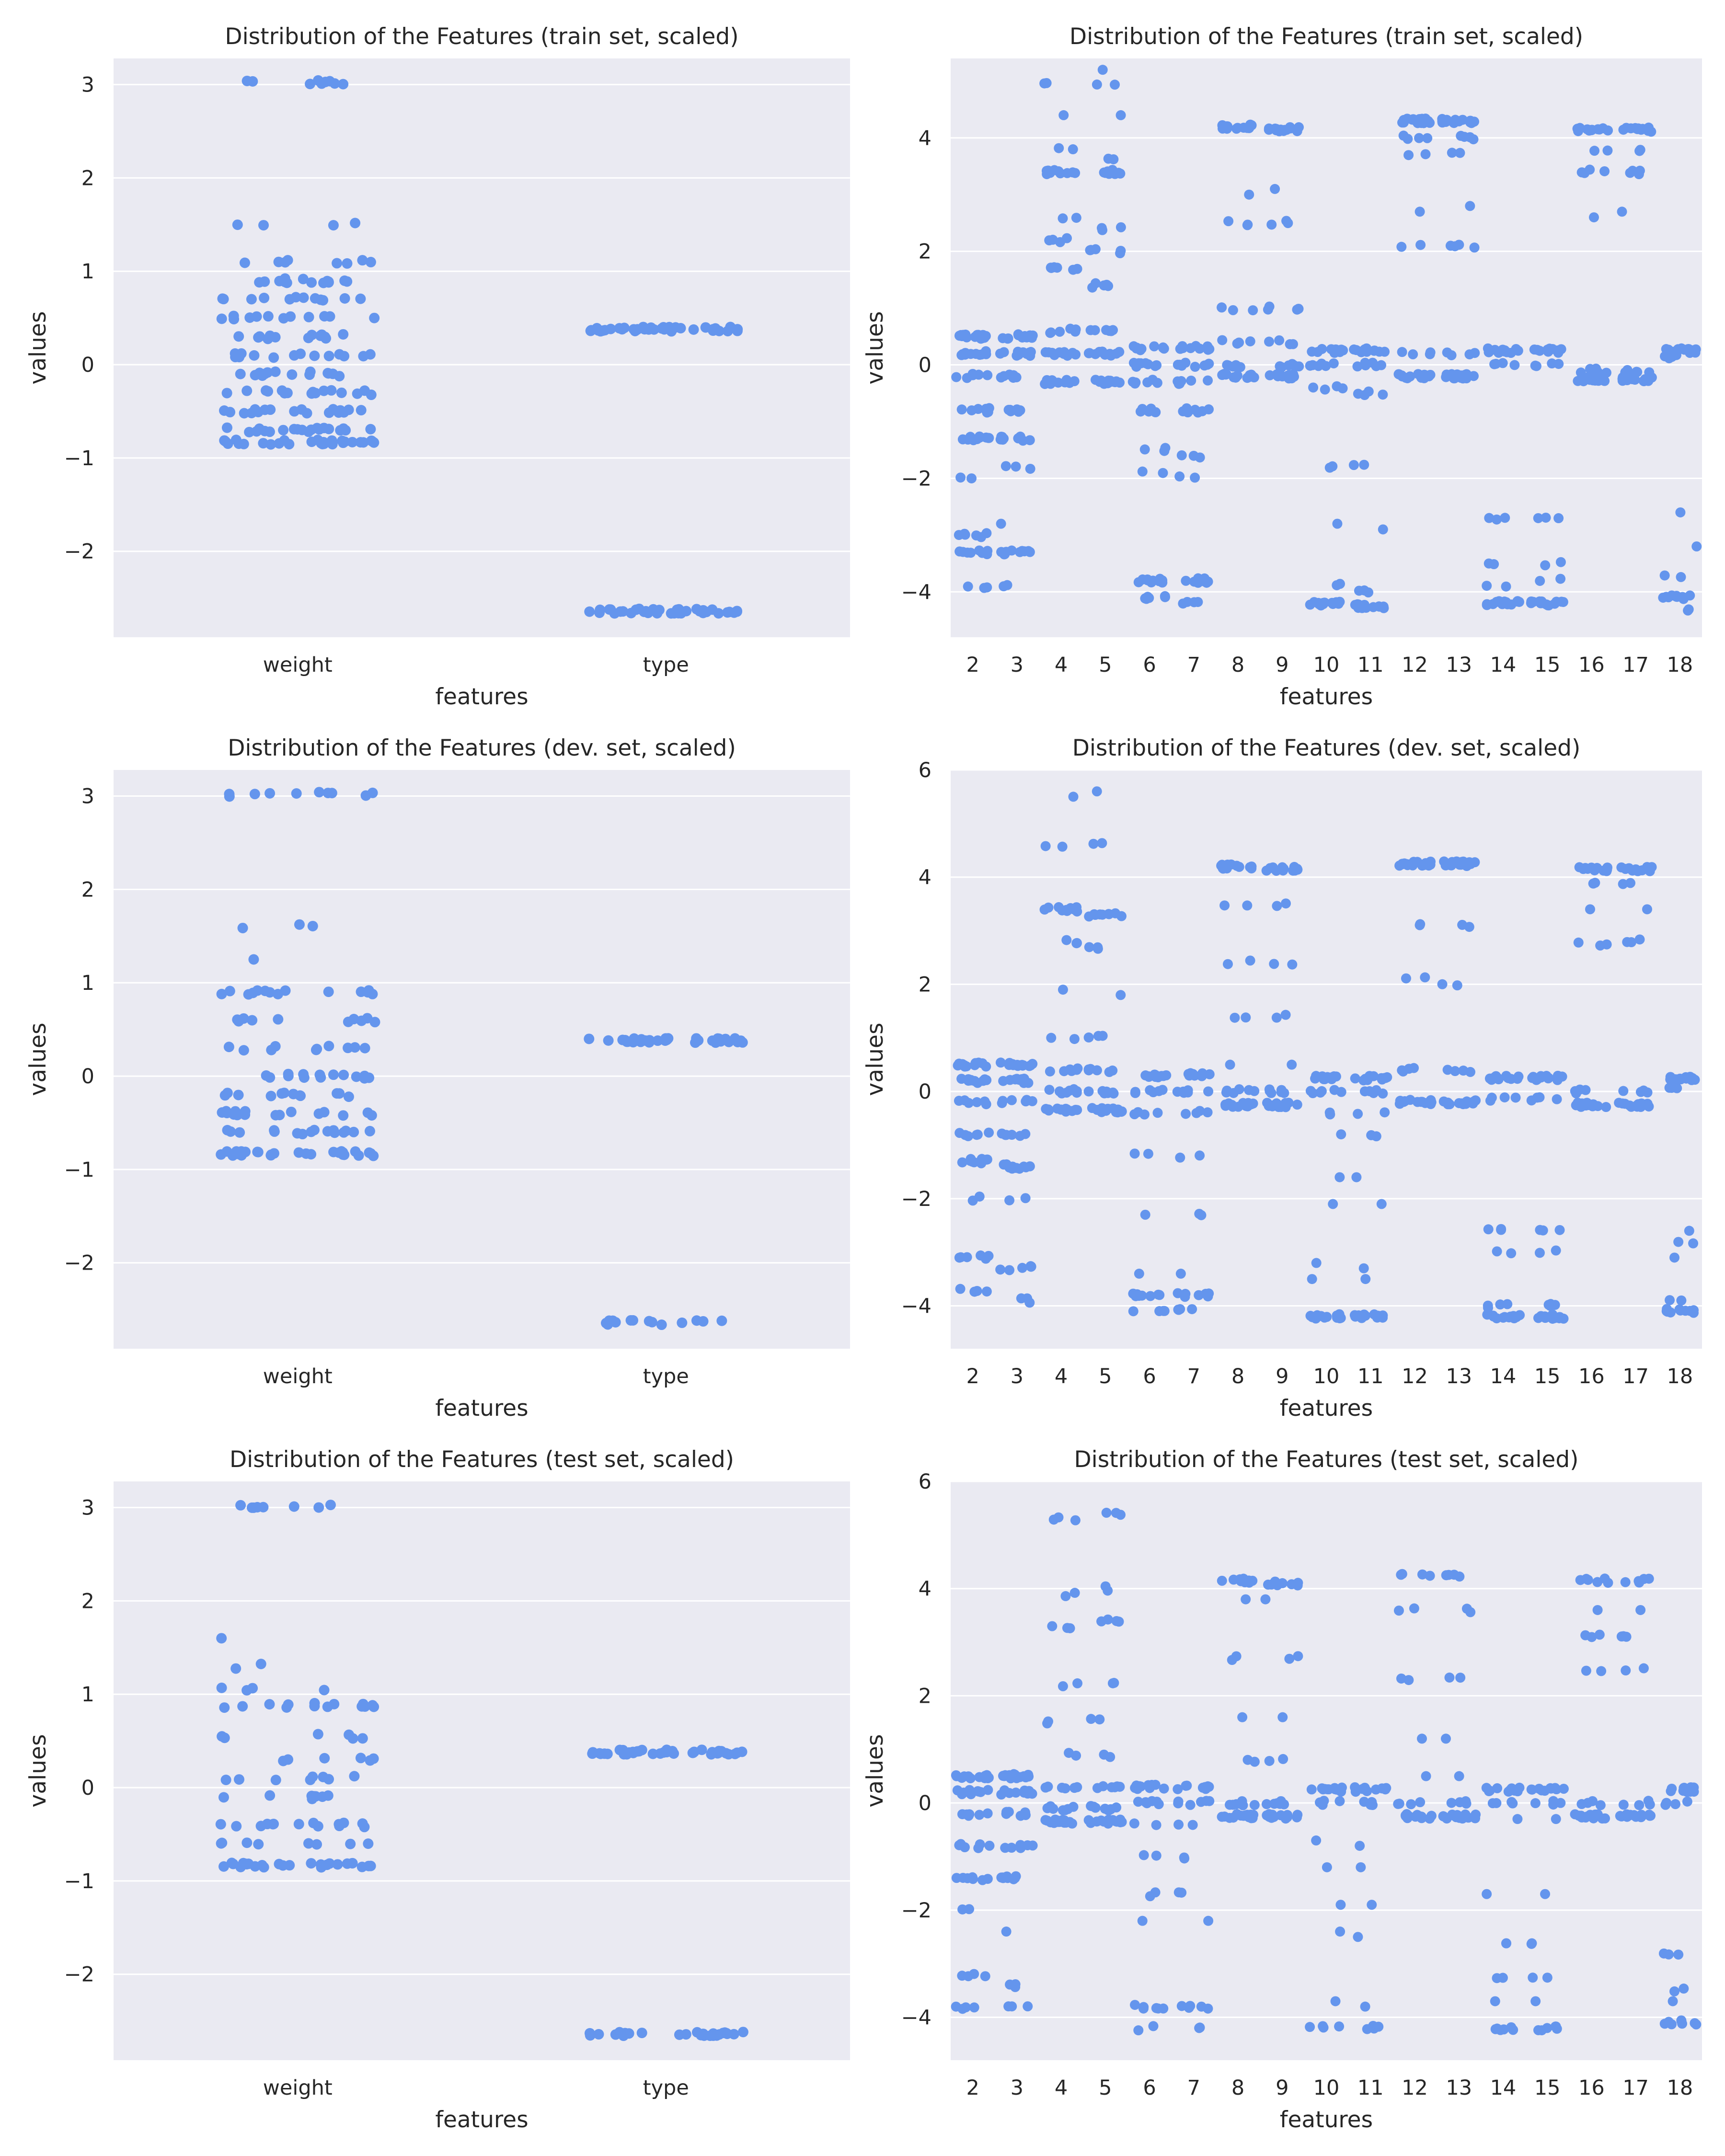 The height and width of the screenshot is (2156, 1725). I want to click on x-tick-label: 18, so click(1680, 1376).